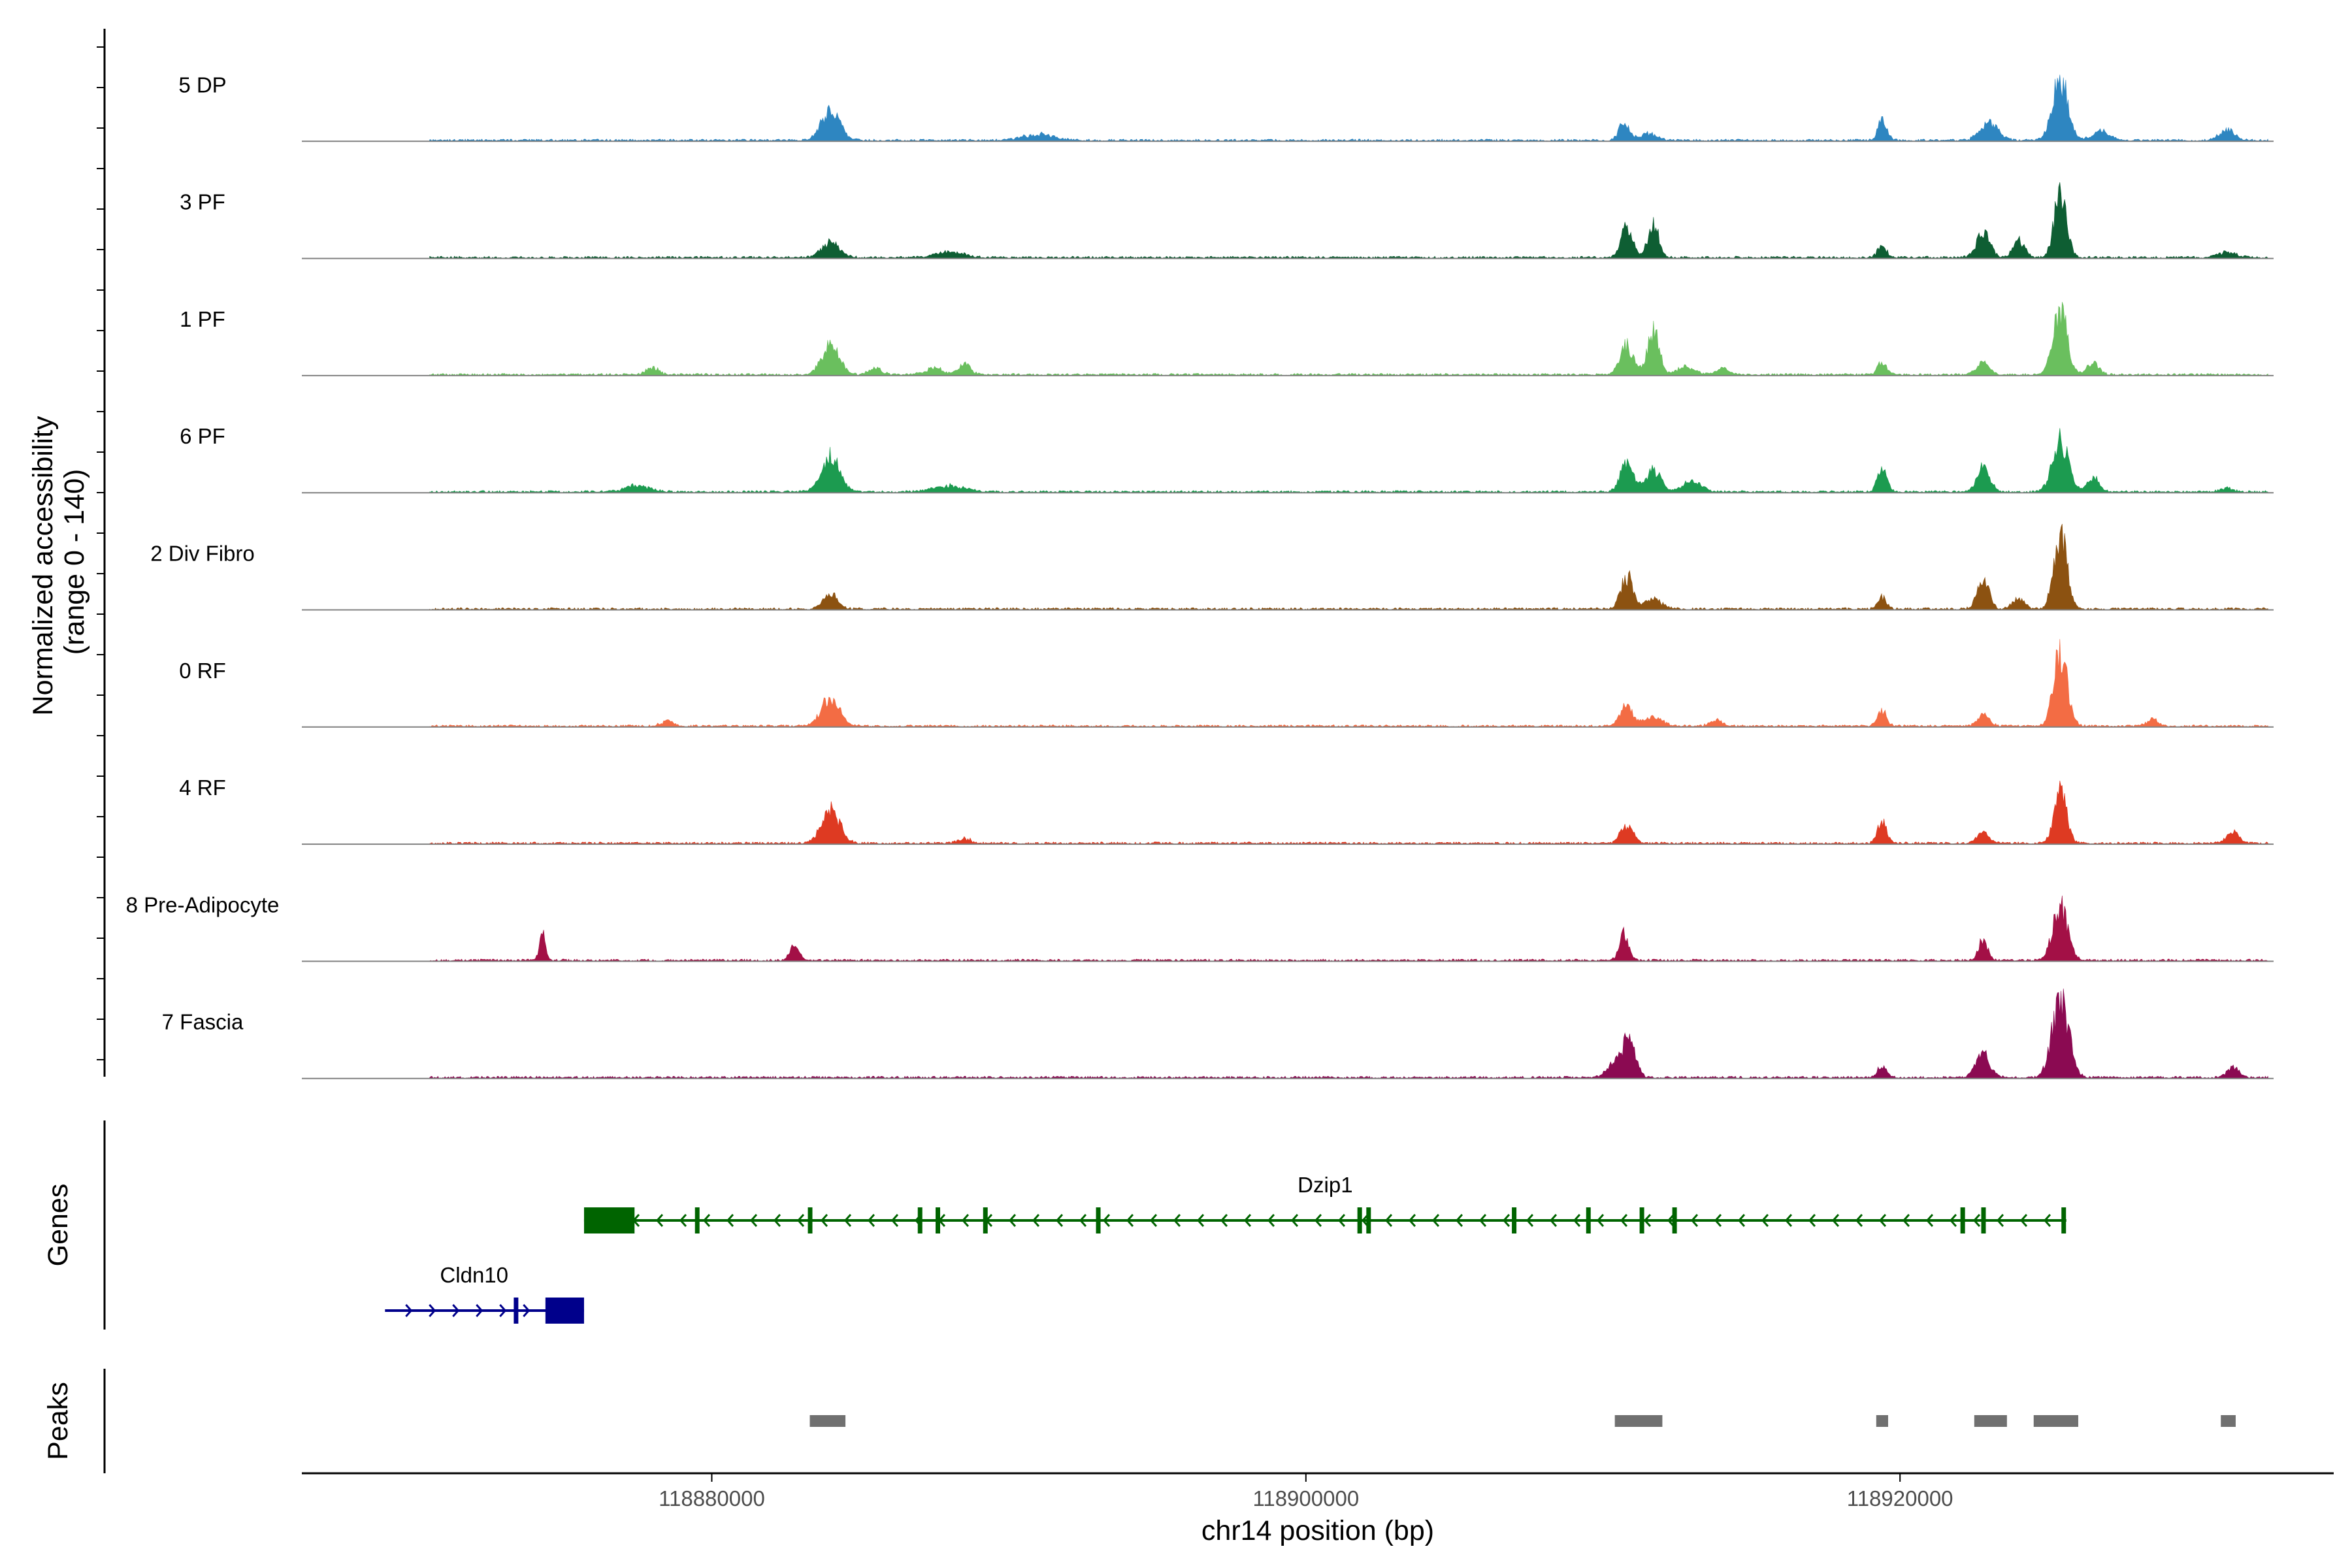 Image resolution: width=2352 pixels, height=1568 pixels. Describe the element at coordinates (474, 1275) in the screenshot. I see `gene-name-label: Cldn10` at that location.